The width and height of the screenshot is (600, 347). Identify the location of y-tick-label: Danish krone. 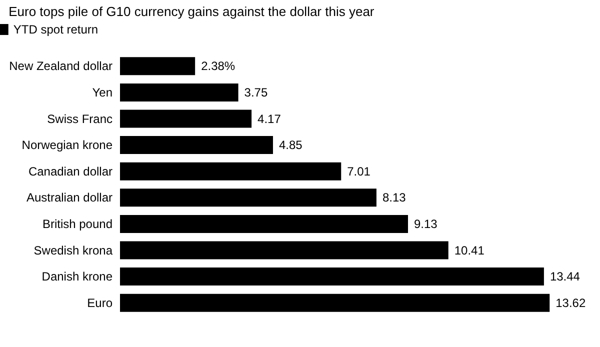
(77, 277).